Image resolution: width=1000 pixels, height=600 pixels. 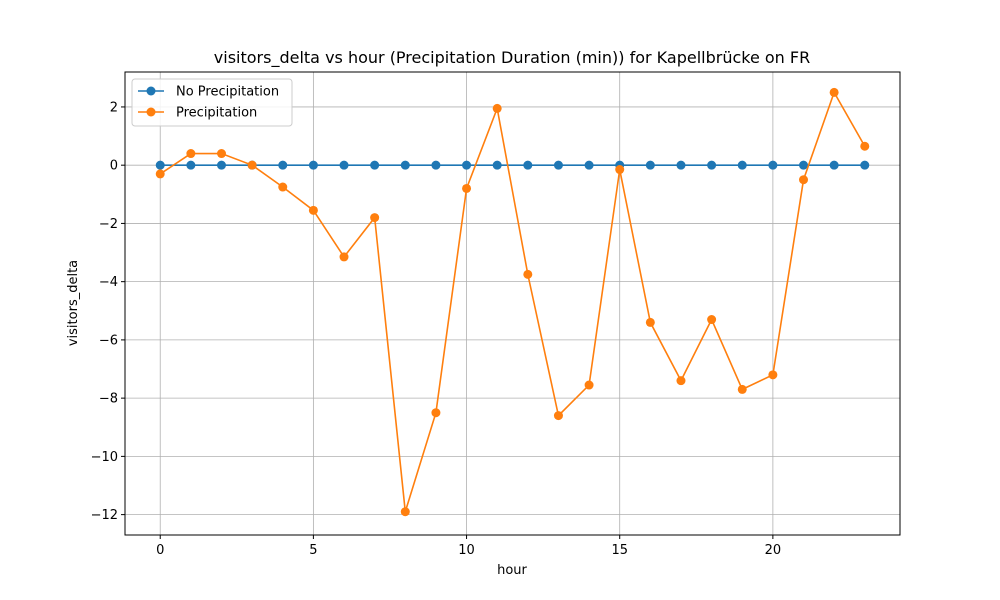 I want to click on legend-item: Precipitation, so click(x=197, y=113).